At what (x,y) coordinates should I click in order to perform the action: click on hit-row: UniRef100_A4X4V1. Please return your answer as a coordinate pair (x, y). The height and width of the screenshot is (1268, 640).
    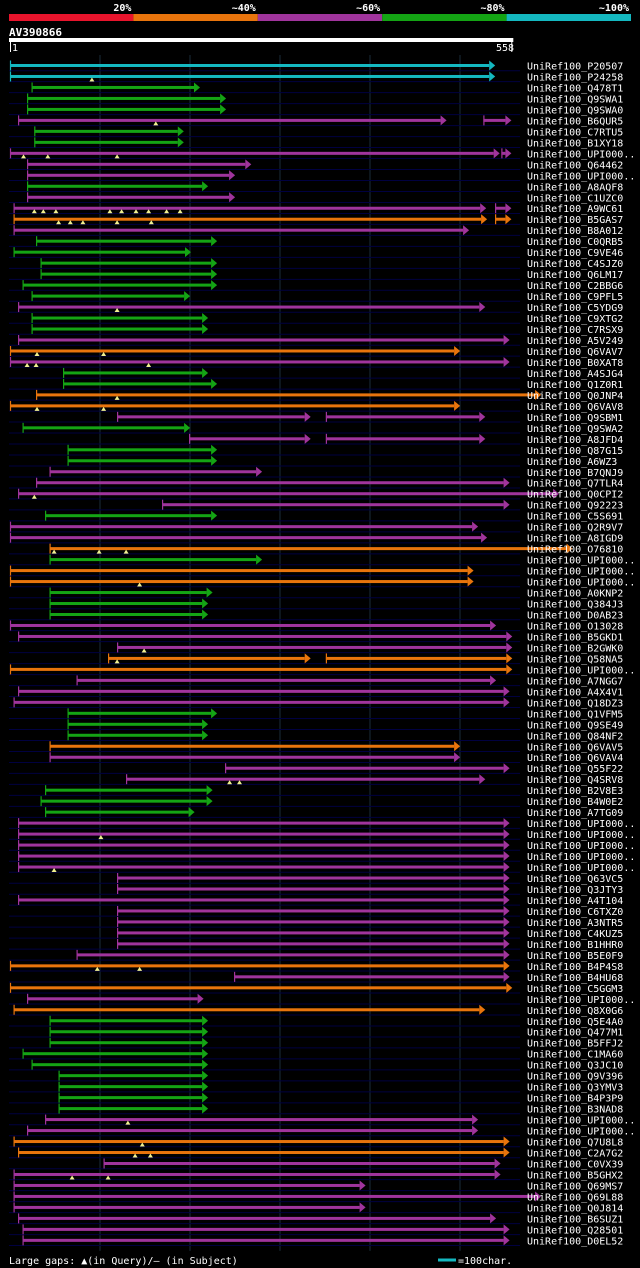
    Looking at the image, I should click on (316, 692).